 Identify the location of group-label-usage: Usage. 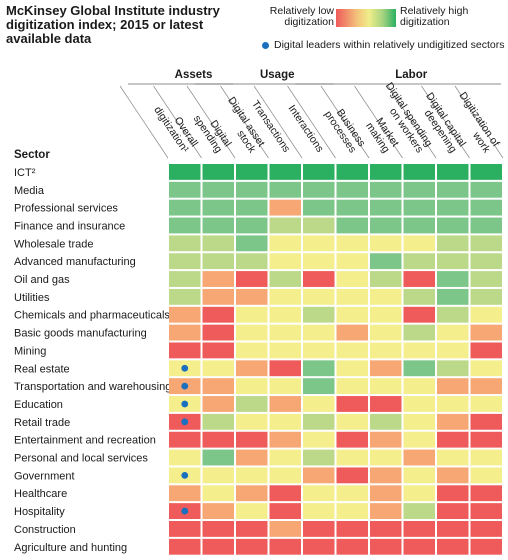
(277, 75).